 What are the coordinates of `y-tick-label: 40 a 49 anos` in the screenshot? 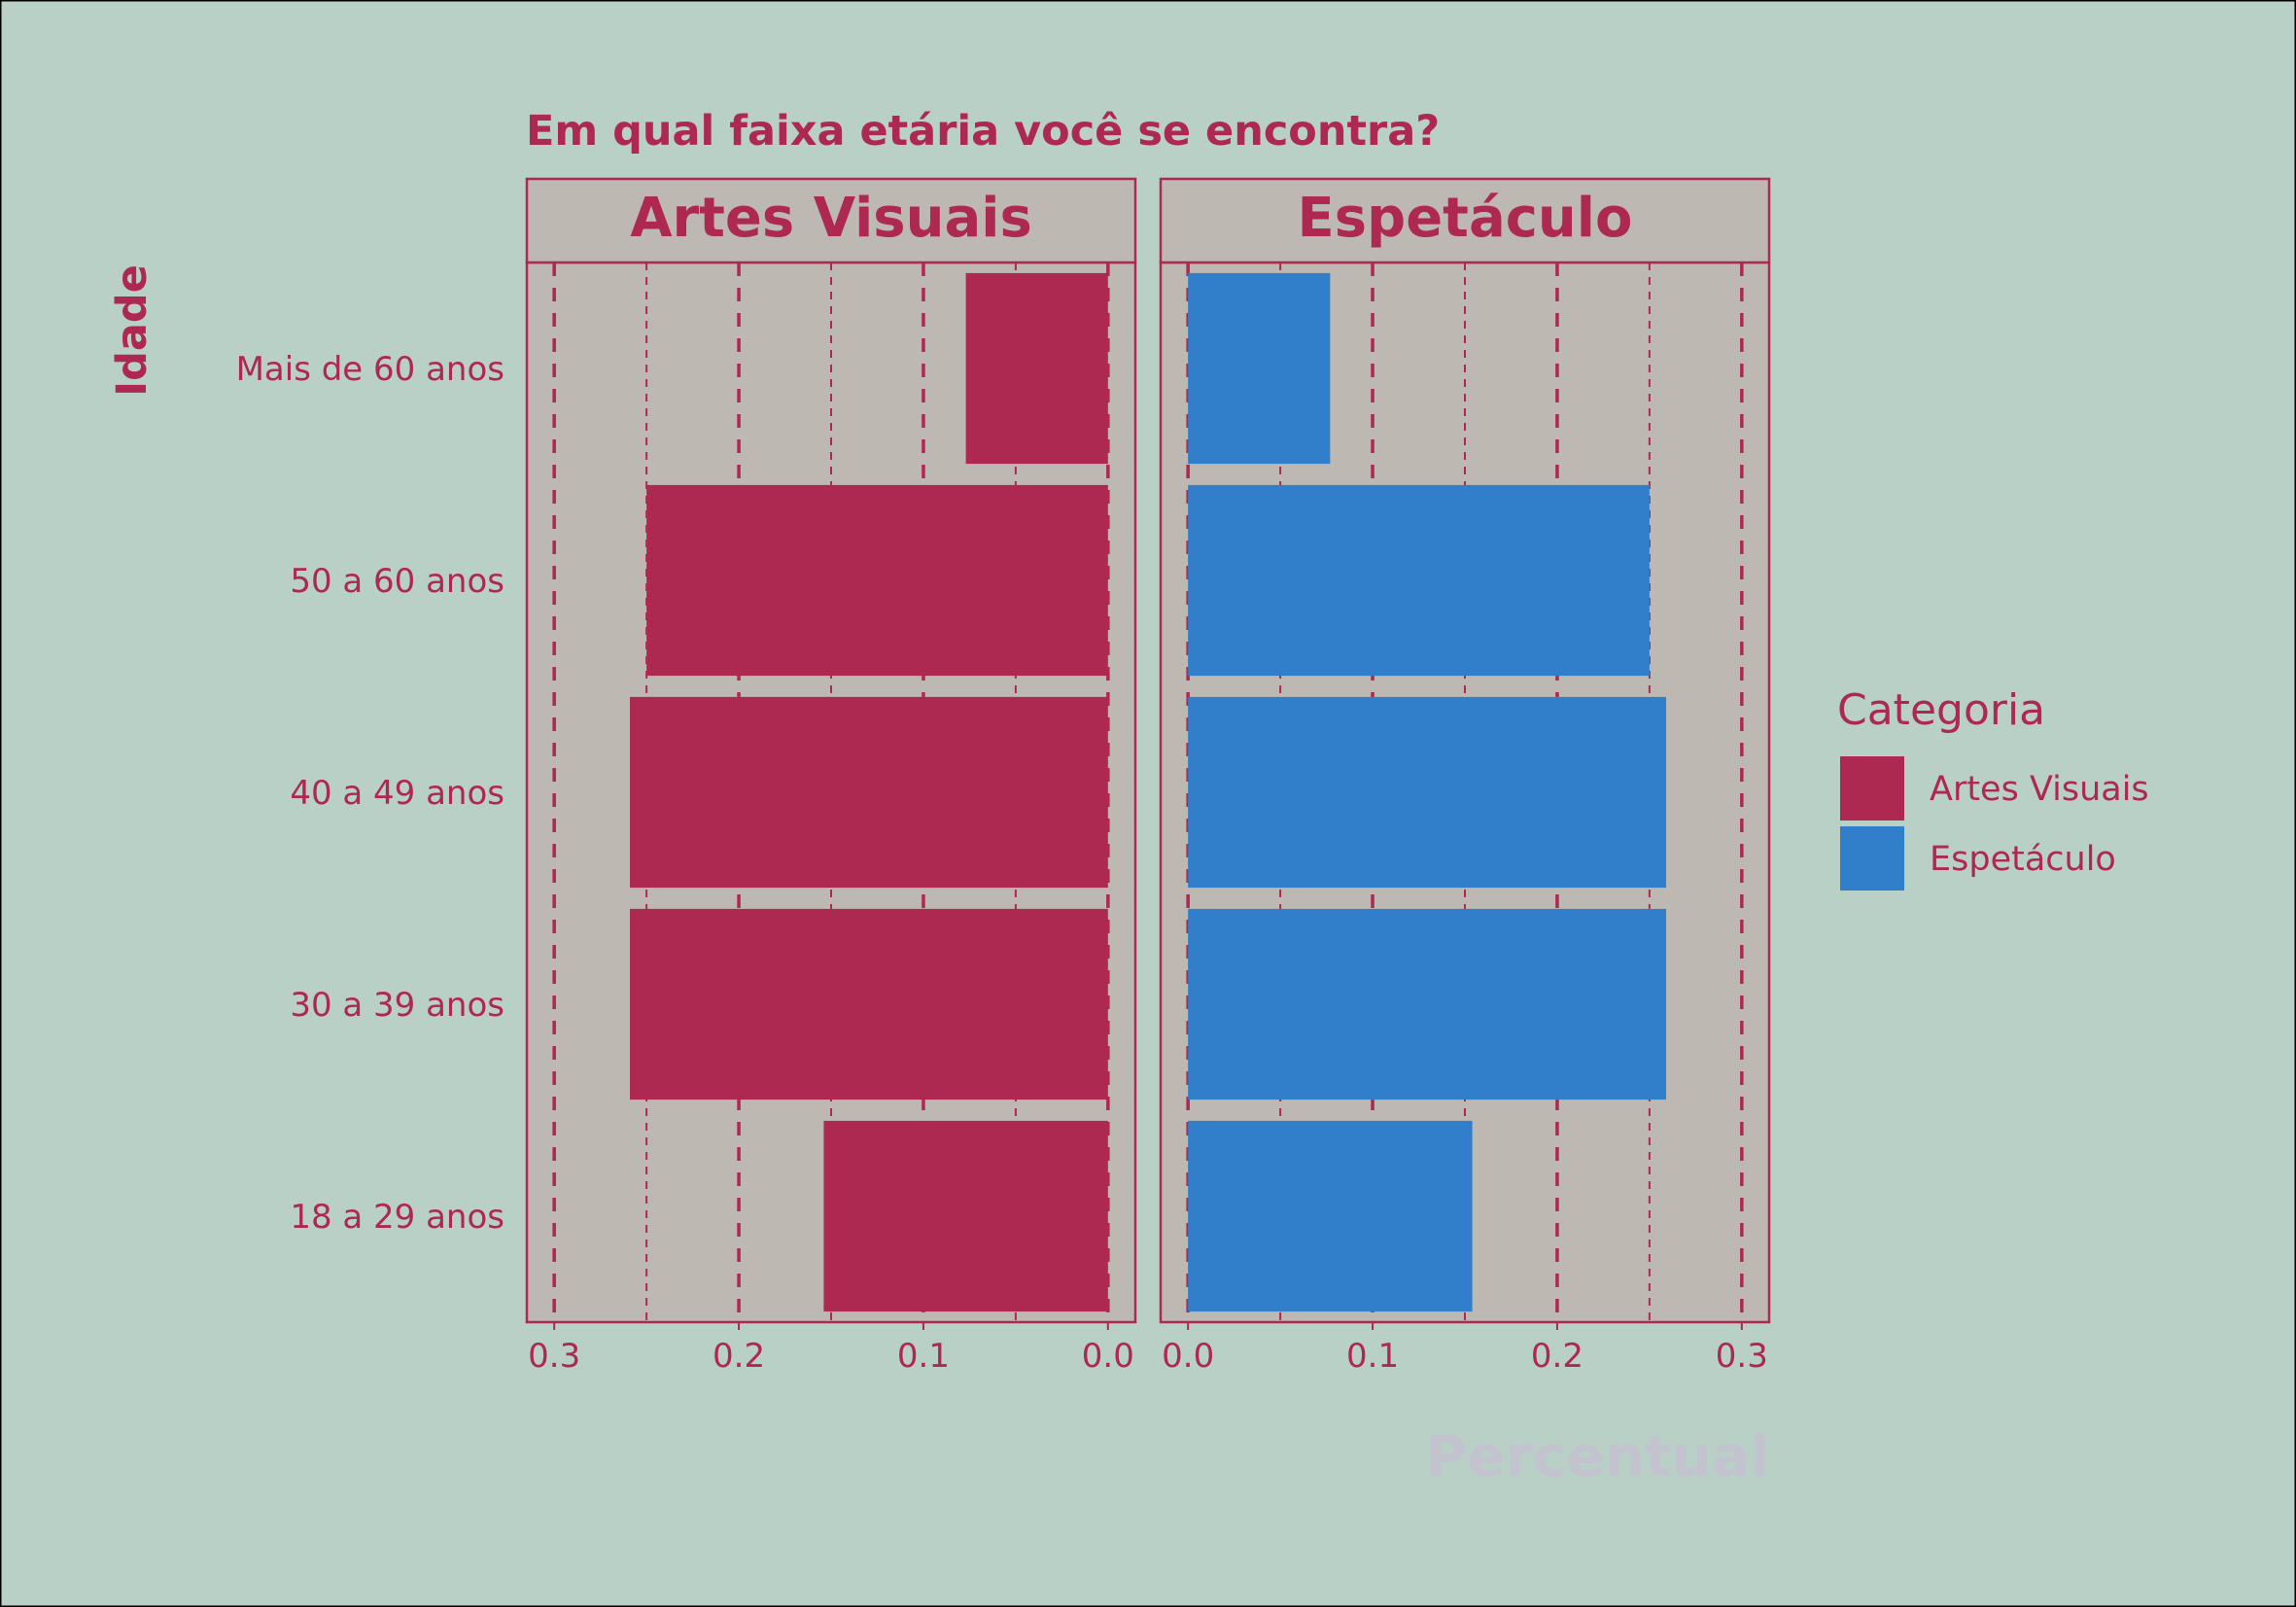 It's located at (397, 793).